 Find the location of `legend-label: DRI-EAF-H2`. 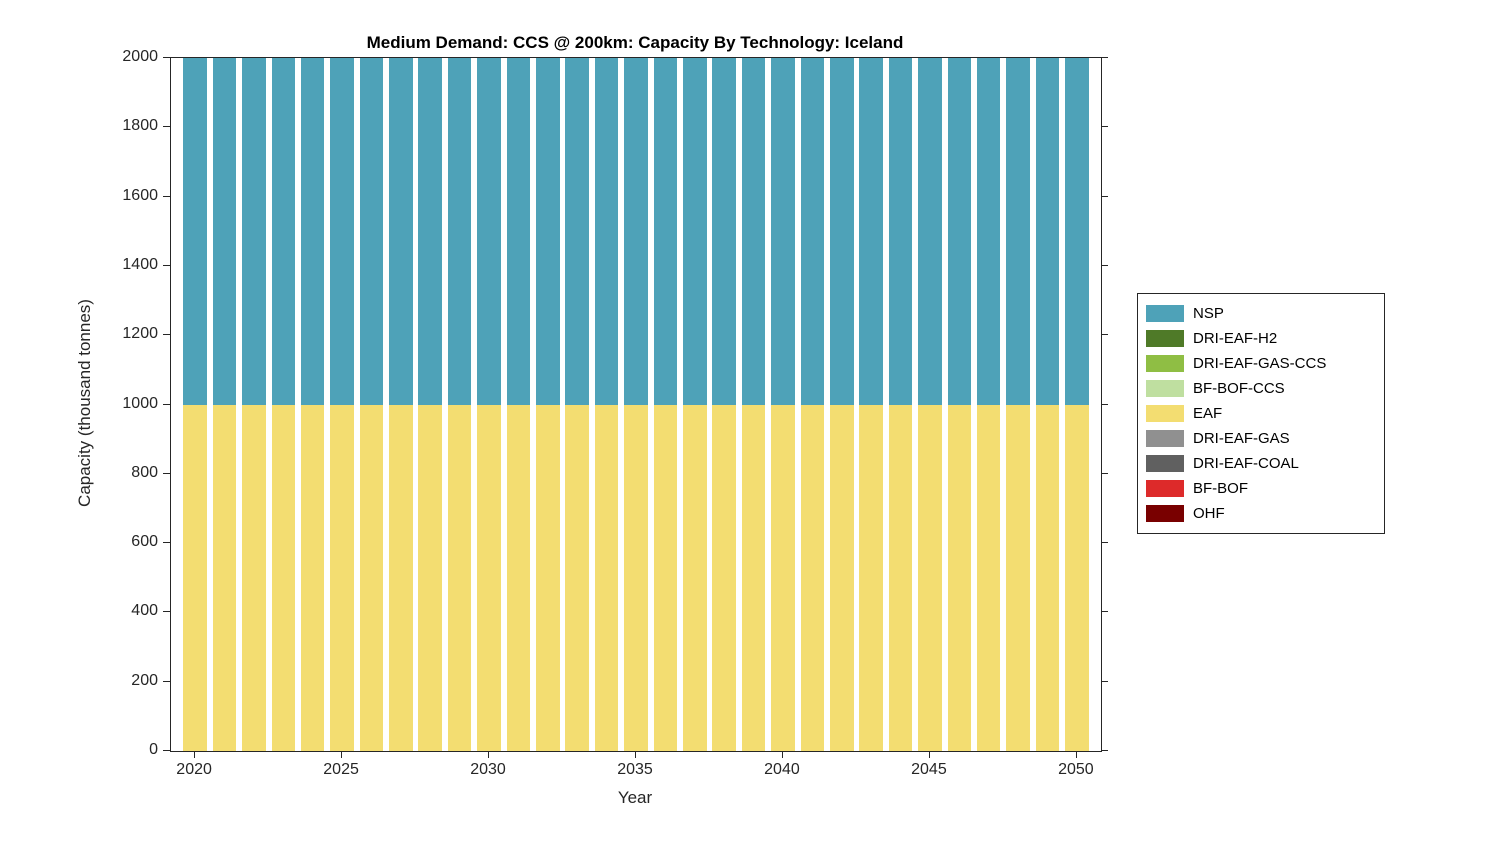

legend-label: DRI-EAF-H2 is located at coordinates (1235, 338).